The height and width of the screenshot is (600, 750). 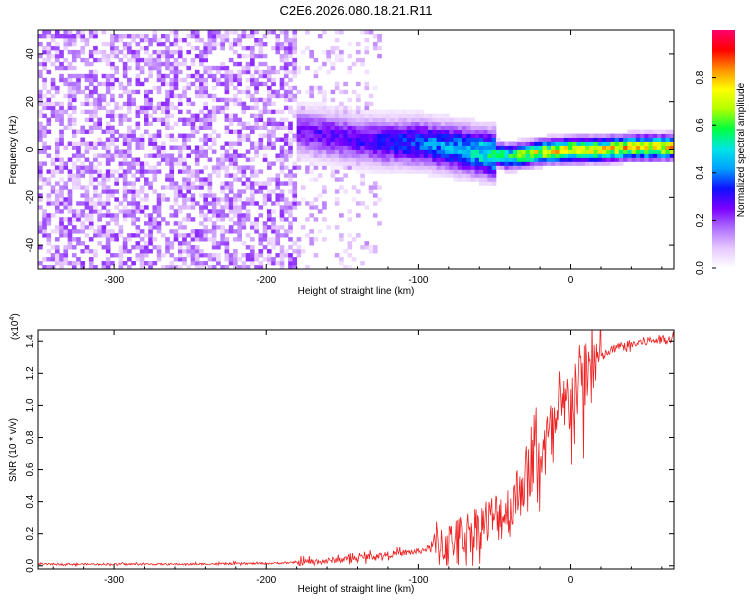 I want to click on x-tick-label: -200, so click(x=266, y=280).